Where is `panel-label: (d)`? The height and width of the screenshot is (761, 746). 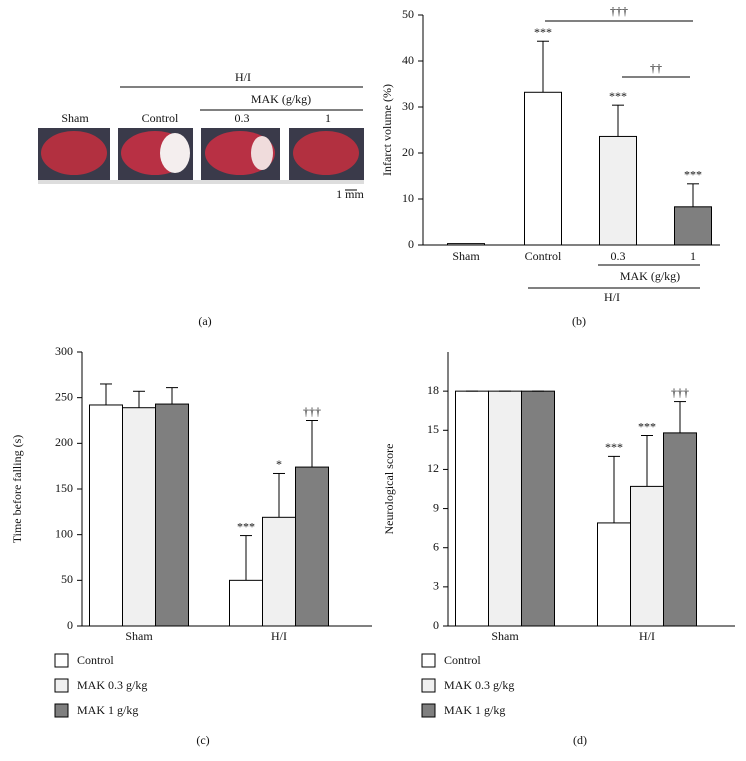 panel-label: (d) is located at coordinates (580, 740).